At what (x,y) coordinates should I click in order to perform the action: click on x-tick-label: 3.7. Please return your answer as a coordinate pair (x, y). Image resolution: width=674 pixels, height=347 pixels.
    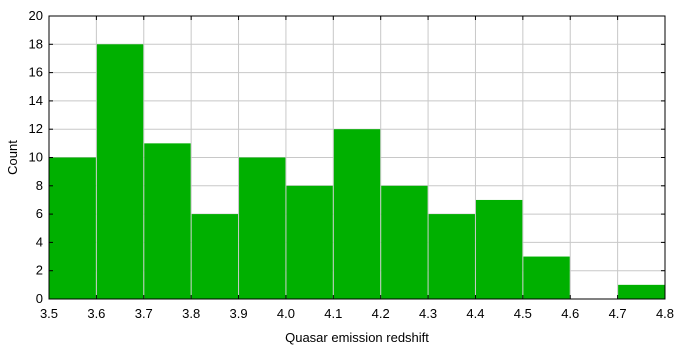
    Looking at the image, I should click on (144, 313).